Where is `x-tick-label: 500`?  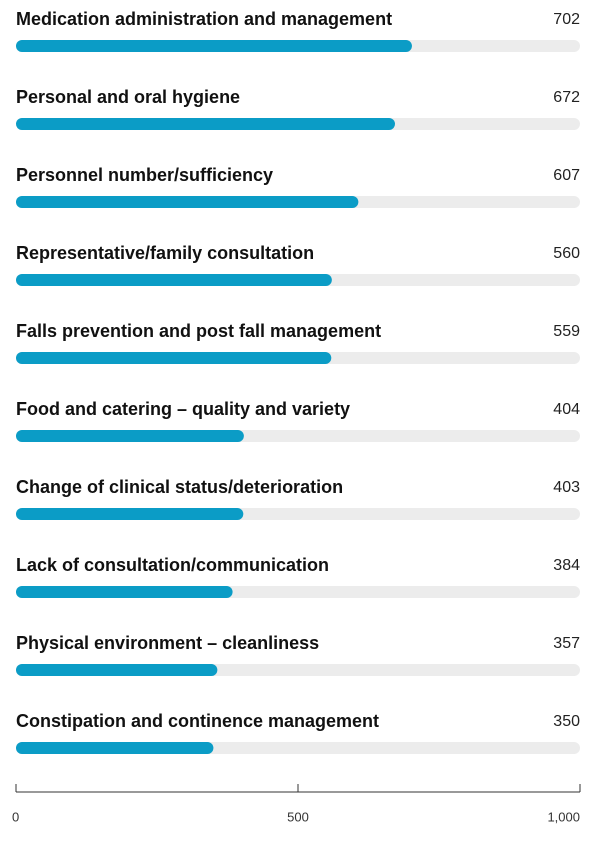 x-tick-label: 500 is located at coordinates (298, 816).